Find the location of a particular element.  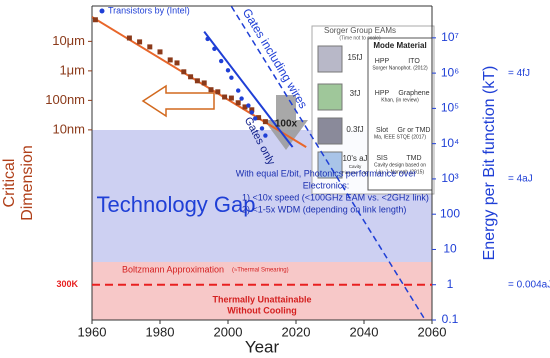

trend-line is located at coordinates (248, 89).